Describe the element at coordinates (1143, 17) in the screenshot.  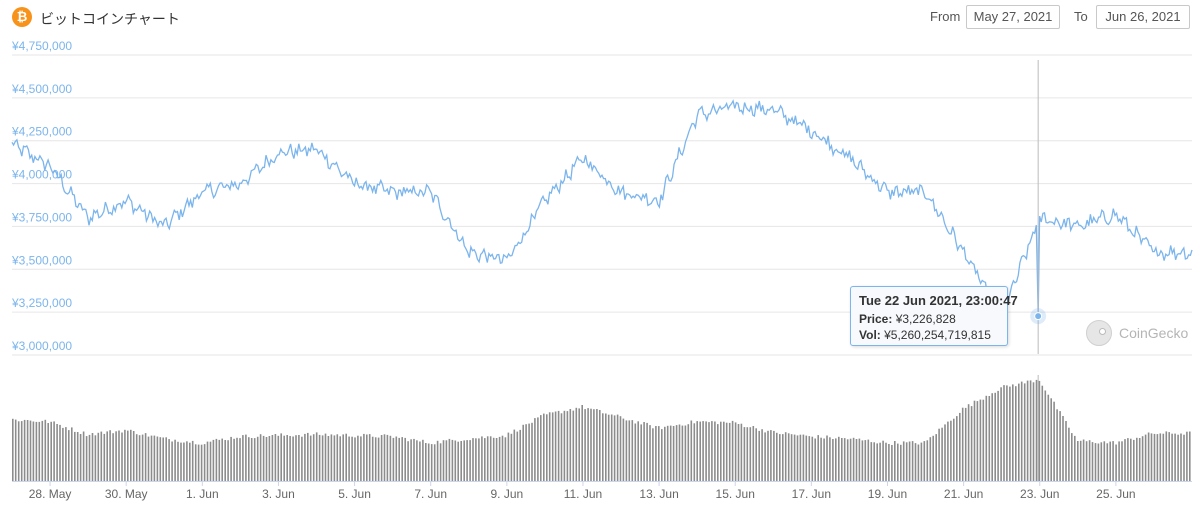
I see `to-date-input: Jun 26, 2021` at that location.